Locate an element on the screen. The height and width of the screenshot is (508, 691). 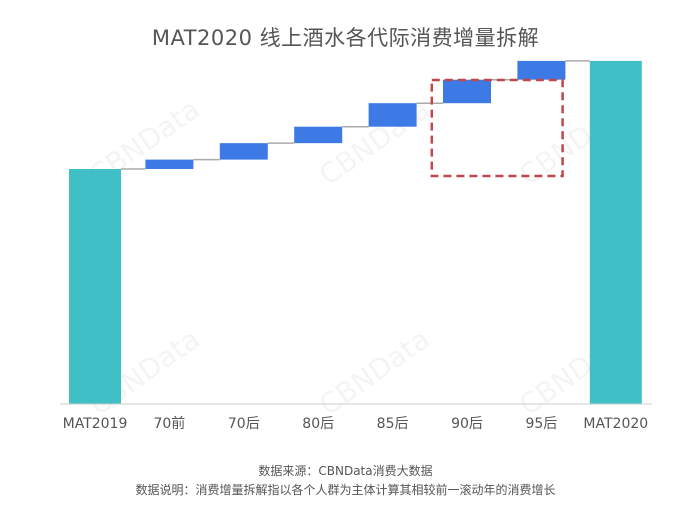
x-tick-label-2: 70前 is located at coordinates (169, 423).